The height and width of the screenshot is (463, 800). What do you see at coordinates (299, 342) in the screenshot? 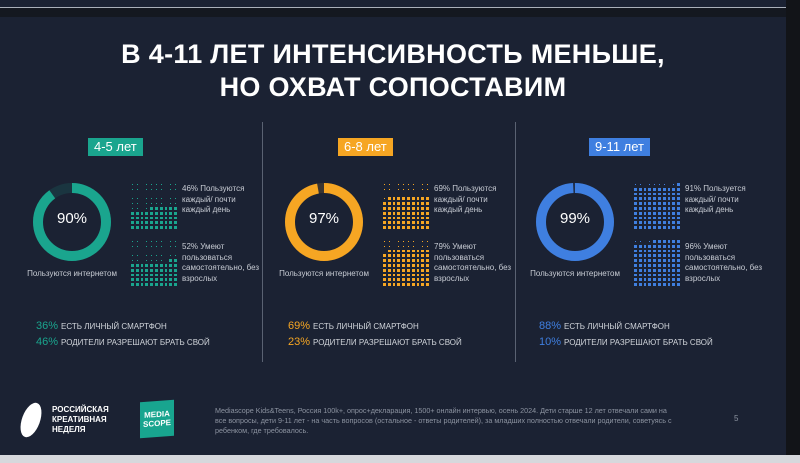
I see `parents-percent: 23%` at bounding box center [299, 342].